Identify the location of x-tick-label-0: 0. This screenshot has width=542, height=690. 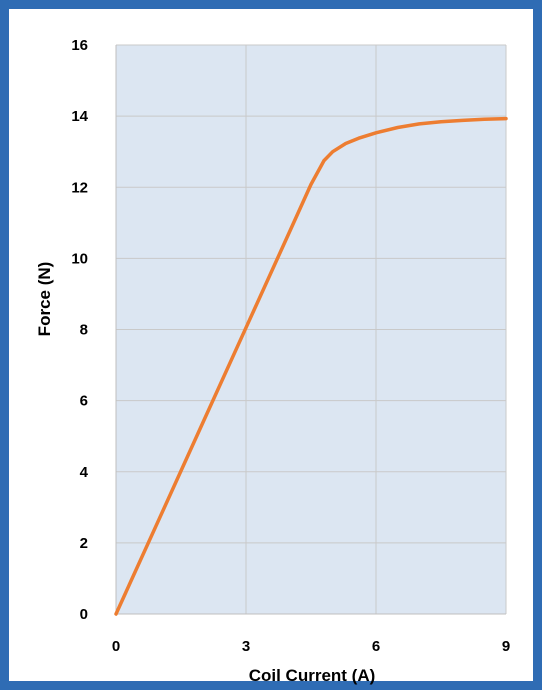
(116, 646).